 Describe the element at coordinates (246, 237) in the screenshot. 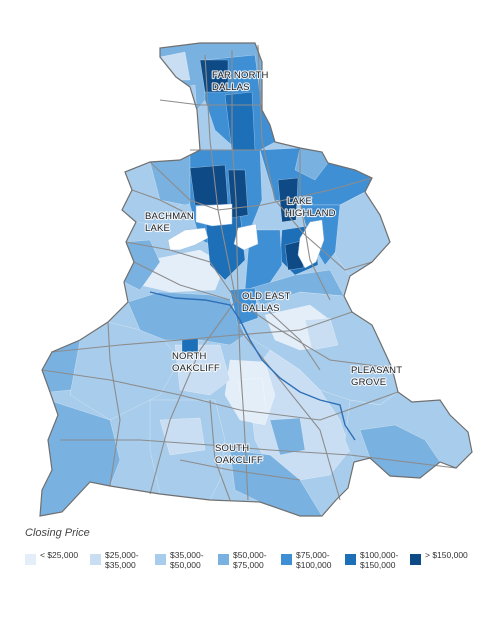

I see `park-clearing-east` at that location.